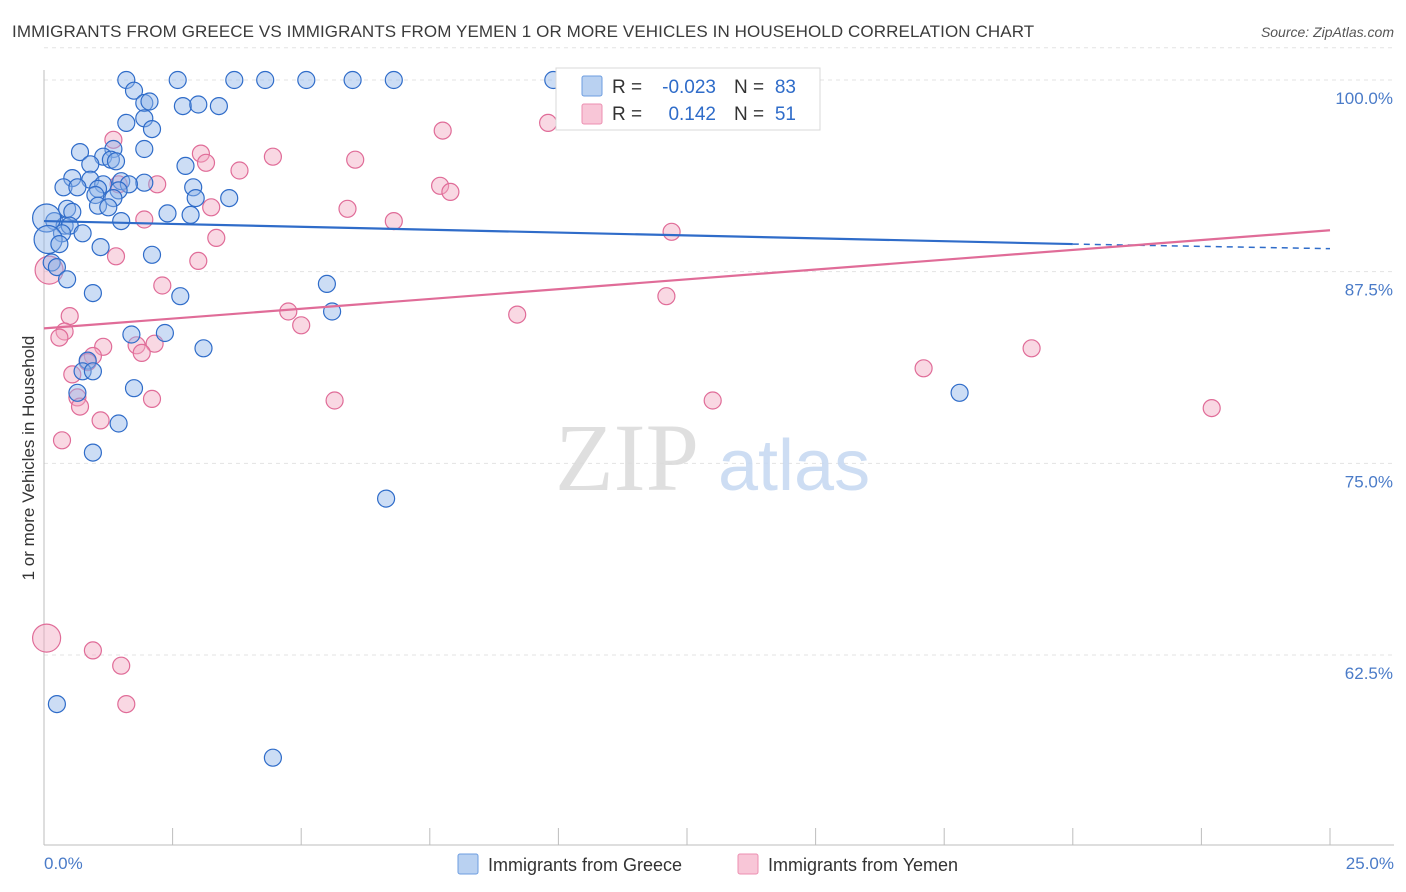  What do you see at coordinates (749, 114) in the screenshot?
I see `legend-yemen-n-label: N =` at bounding box center [749, 114].